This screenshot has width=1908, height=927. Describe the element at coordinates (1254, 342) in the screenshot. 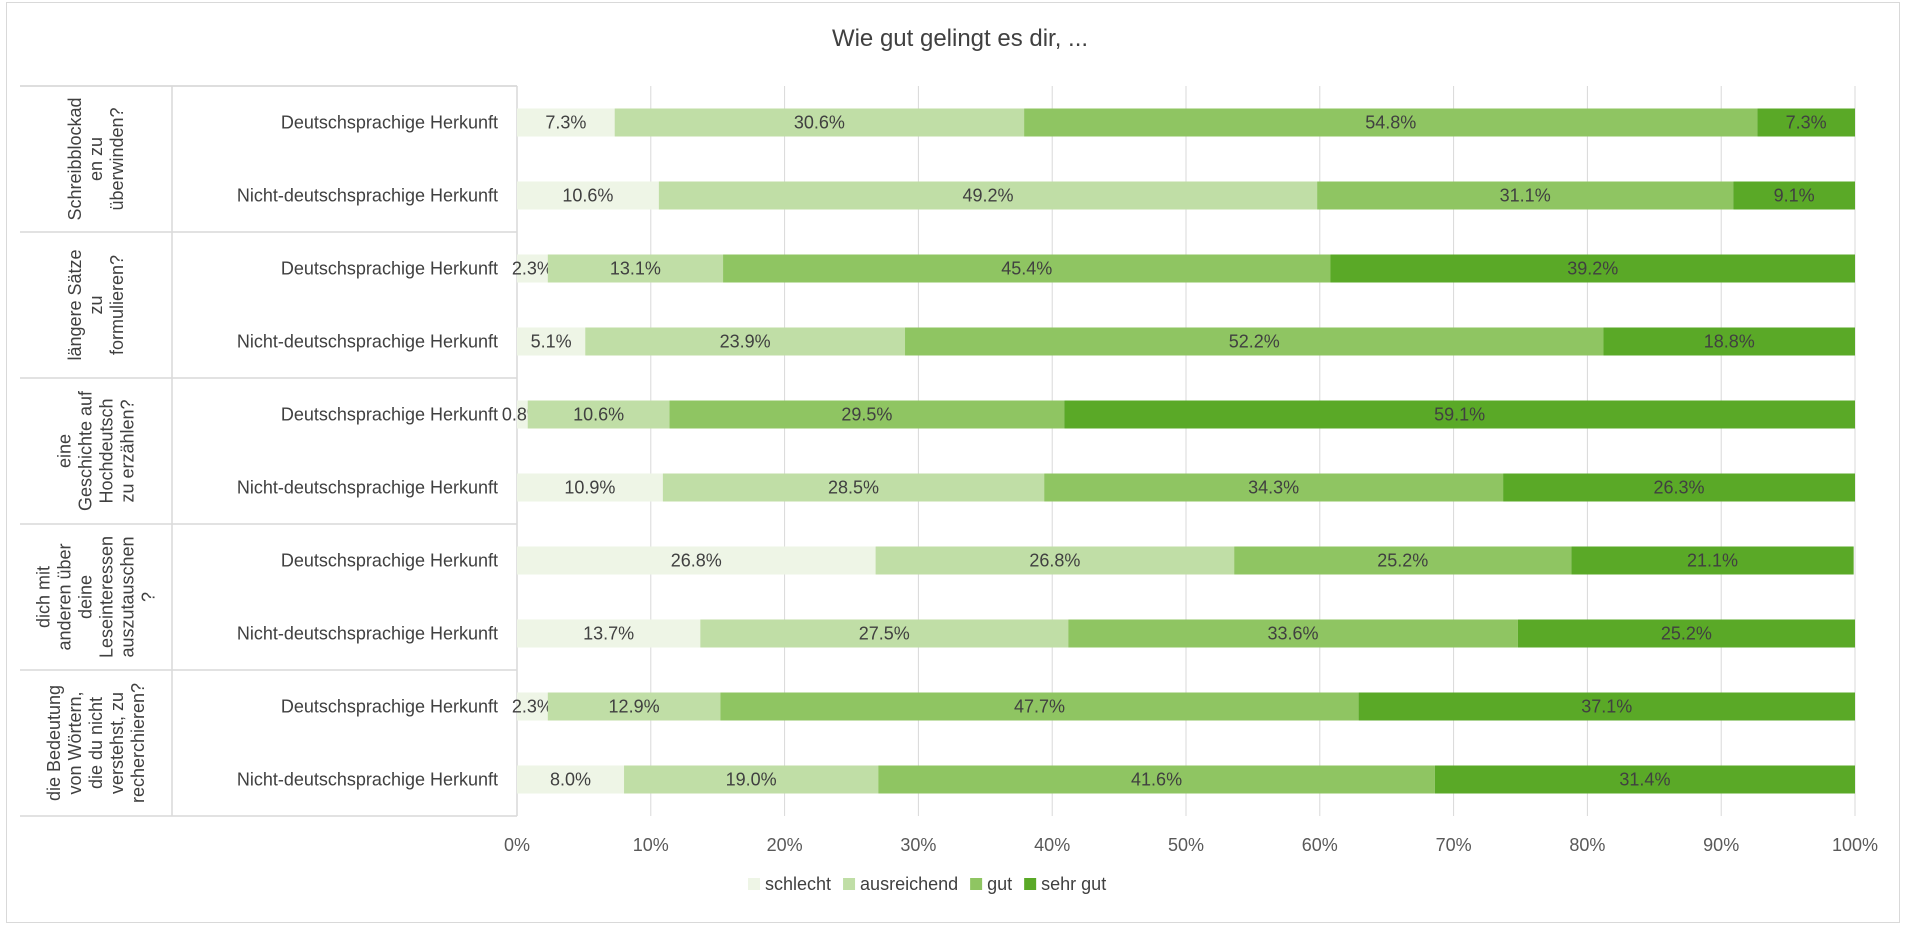

I see `data-label: 52.2%` at that location.